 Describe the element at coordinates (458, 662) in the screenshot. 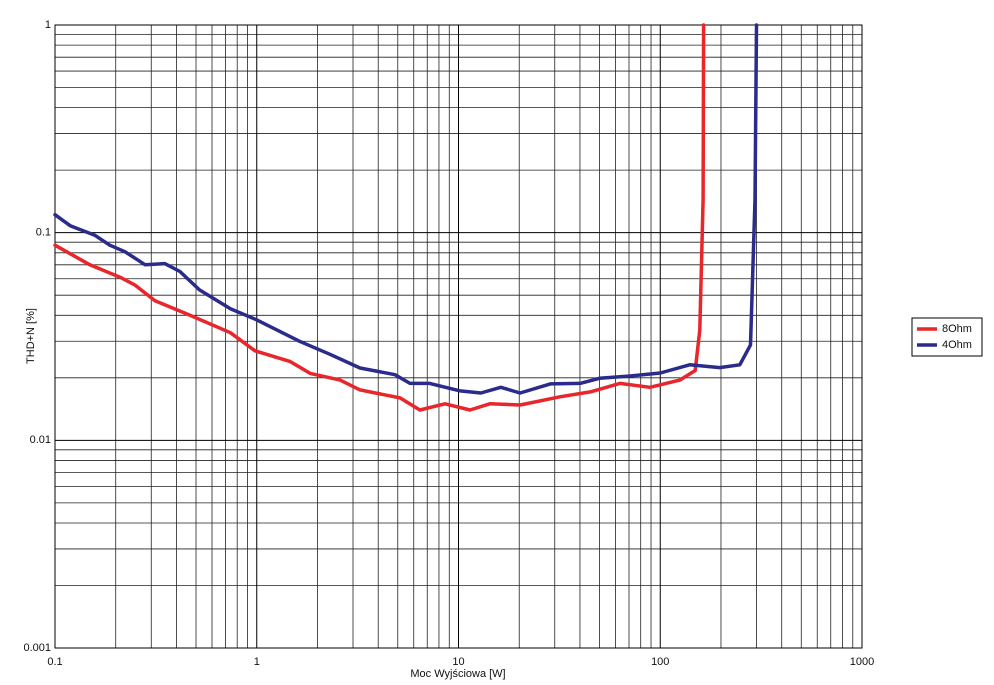

I see `x-tick-label: 10` at that location.